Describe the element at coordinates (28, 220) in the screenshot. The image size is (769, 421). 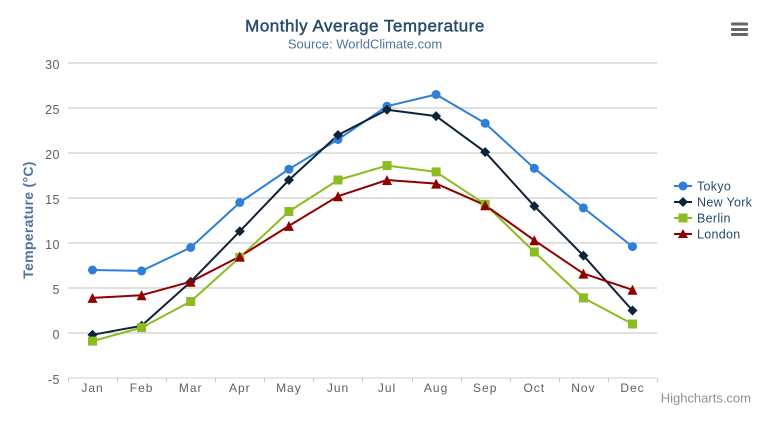
I see `svg-text: Temperature (°C)` at that location.